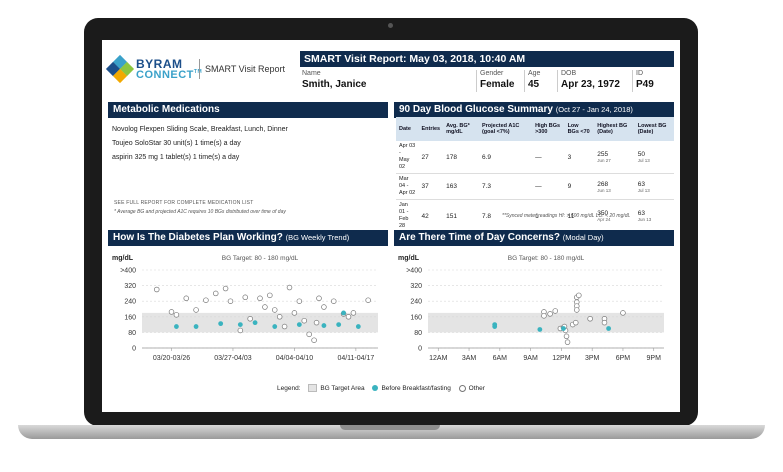 This screenshot has height=472, width=783. I want to click on x-tick-label: 12AM, so click(438, 358).